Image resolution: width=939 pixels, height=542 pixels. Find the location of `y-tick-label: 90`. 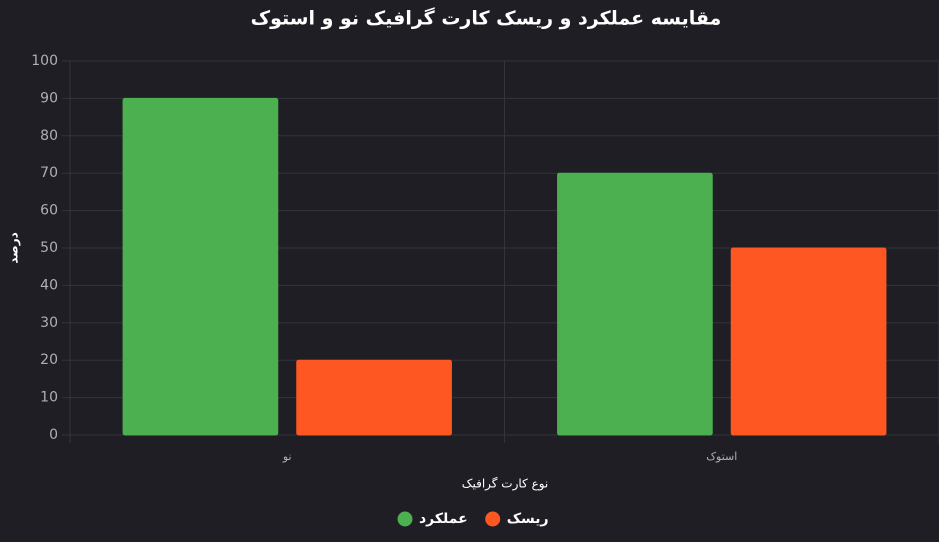

y-tick-label: 90 is located at coordinates (49, 98).